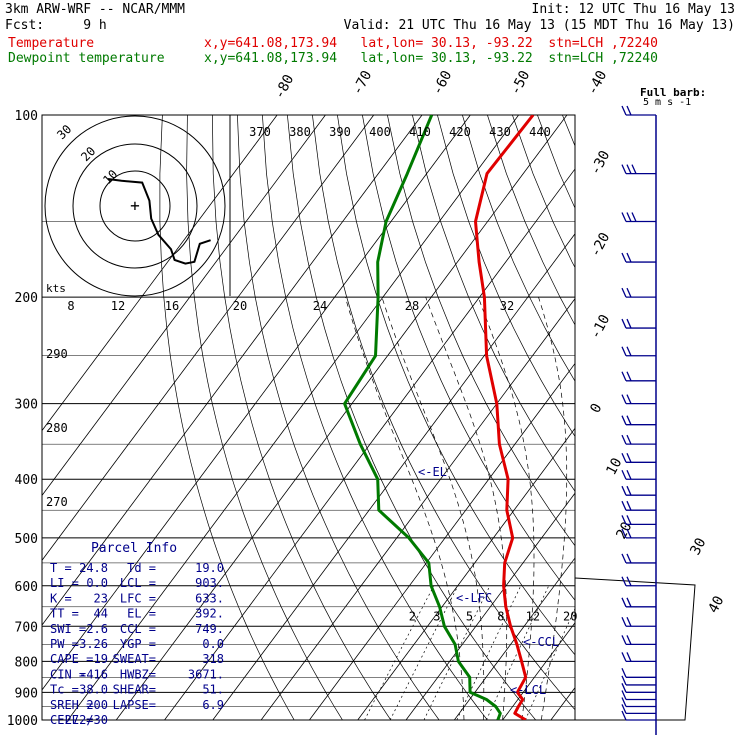  I want to click on hodograph-ring-label: 30, so click(64, 132).